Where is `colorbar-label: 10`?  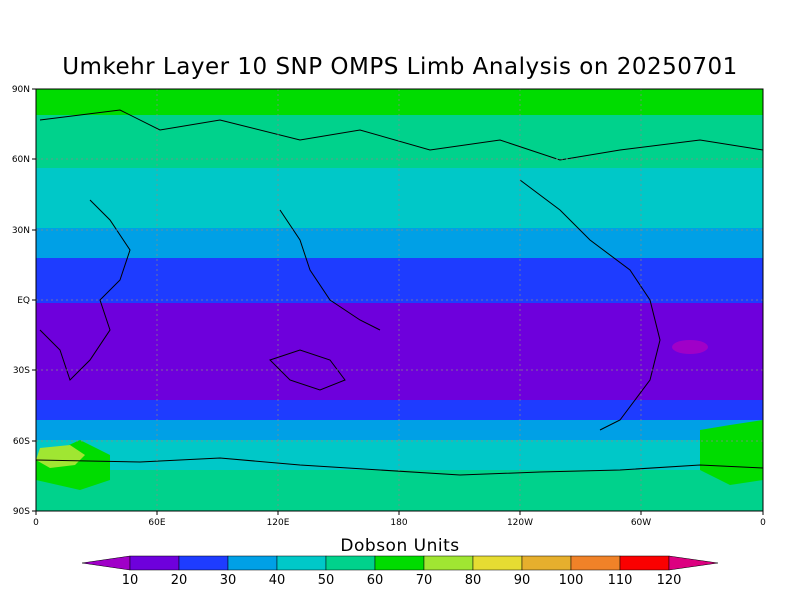
colorbar-label: 10 is located at coordinates (130, 580).